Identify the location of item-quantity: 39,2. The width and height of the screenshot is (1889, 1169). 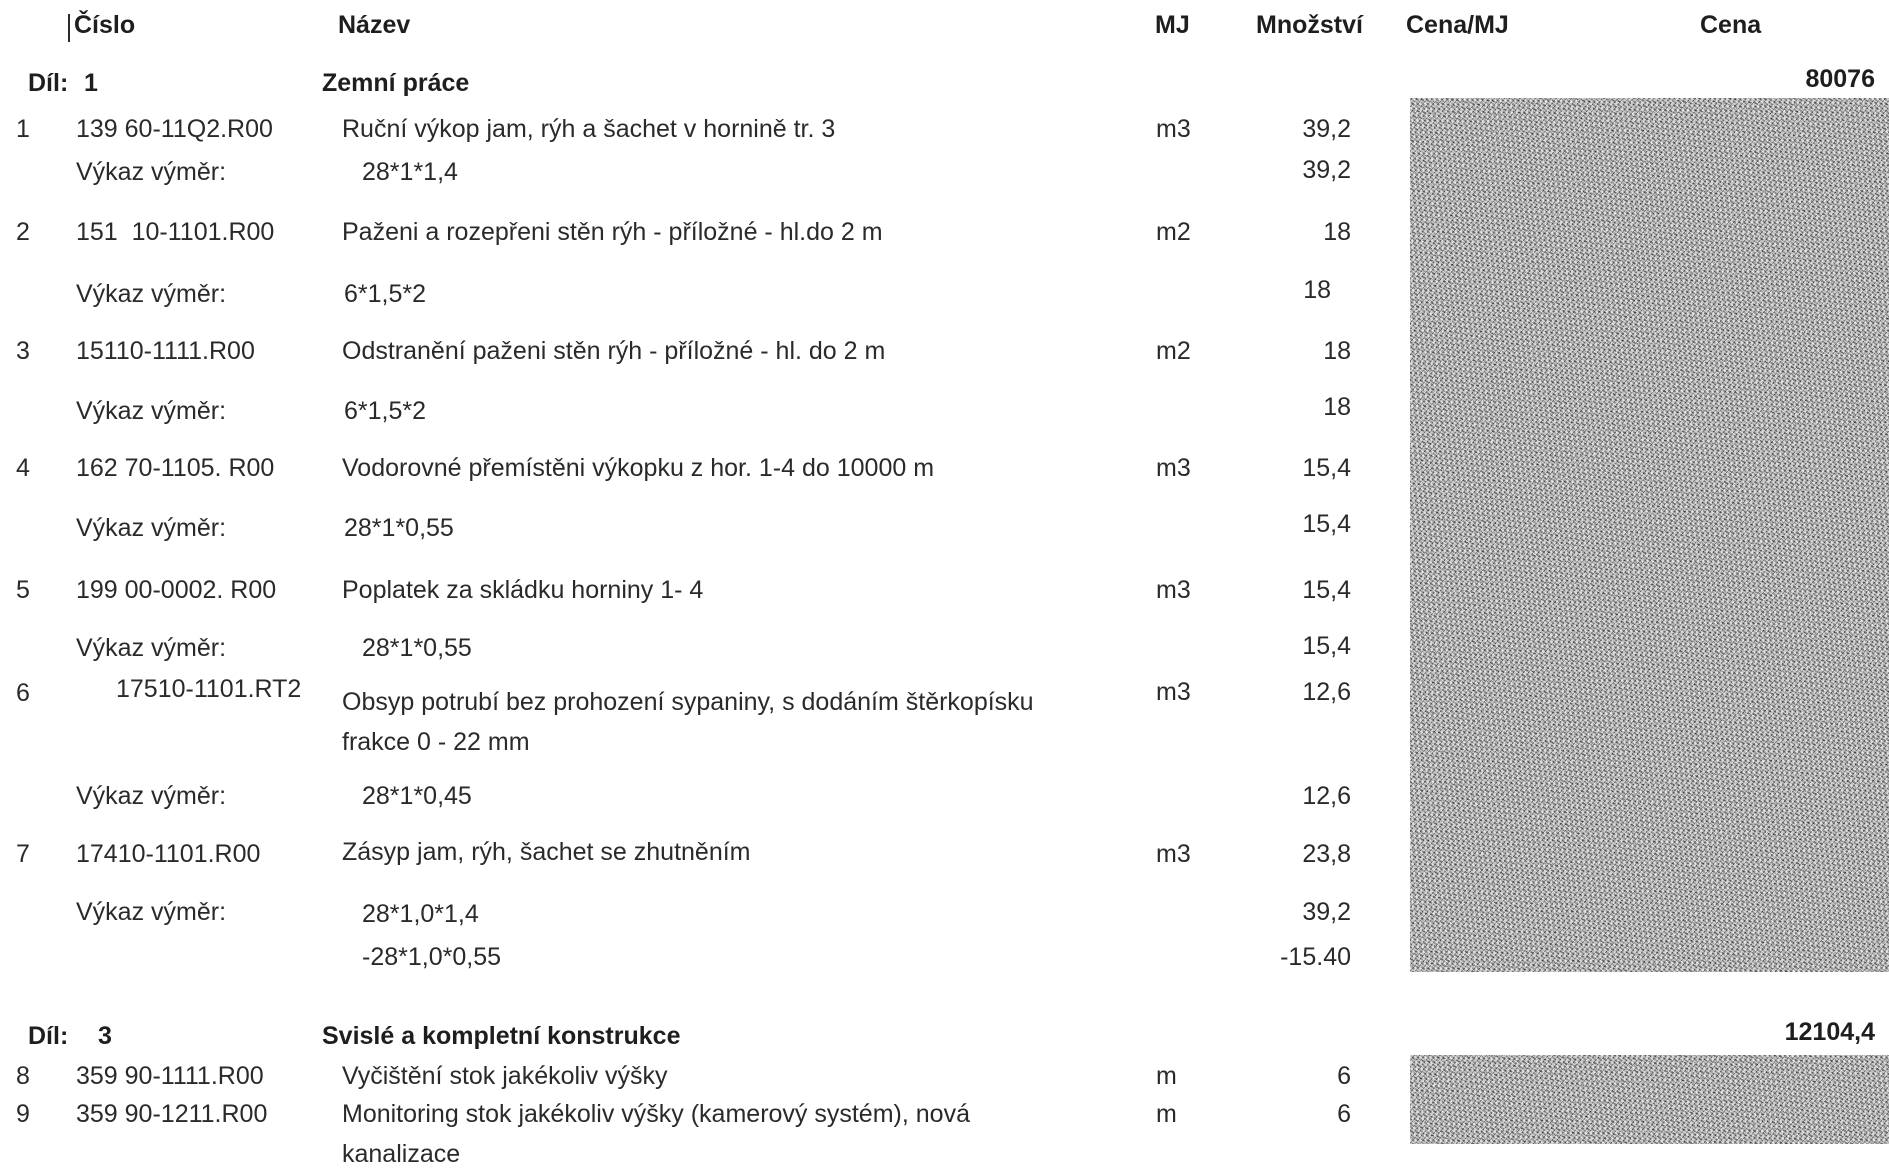
(1326, 129).